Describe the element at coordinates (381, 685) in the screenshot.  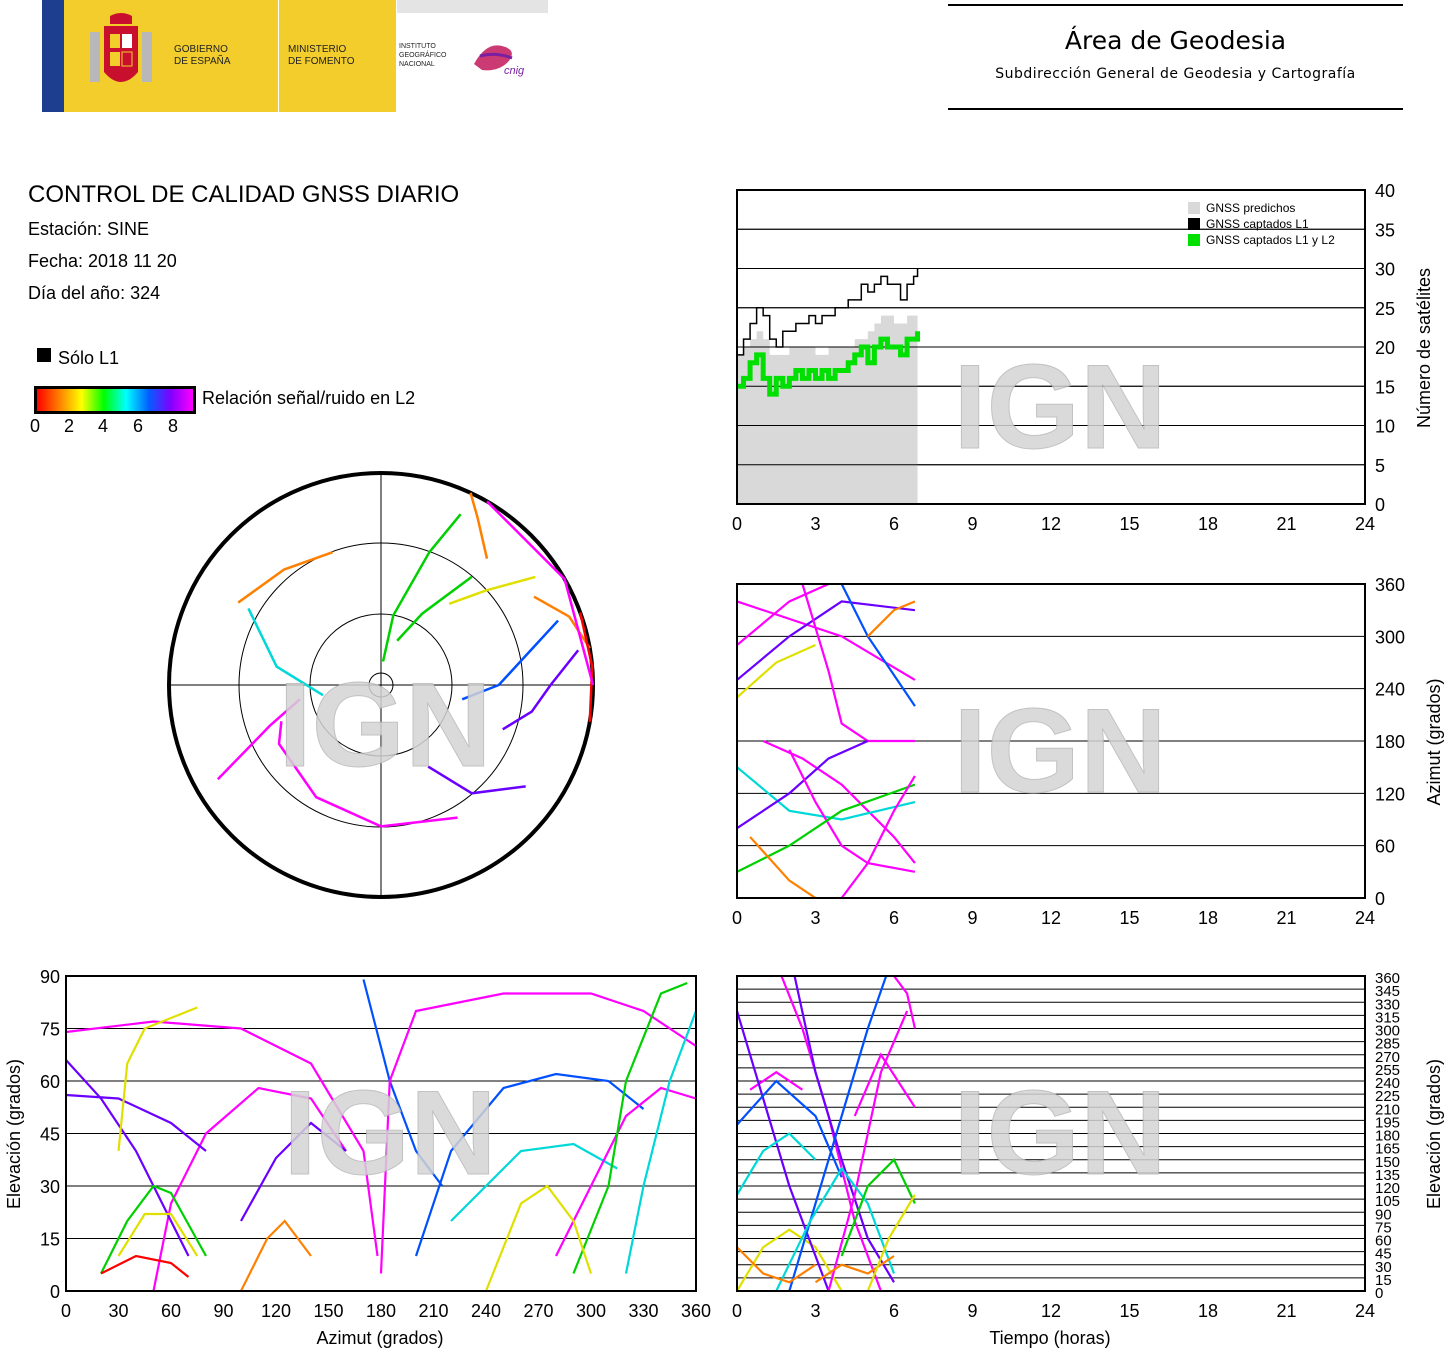
I see `skyplot-chart: IGN` at that location.